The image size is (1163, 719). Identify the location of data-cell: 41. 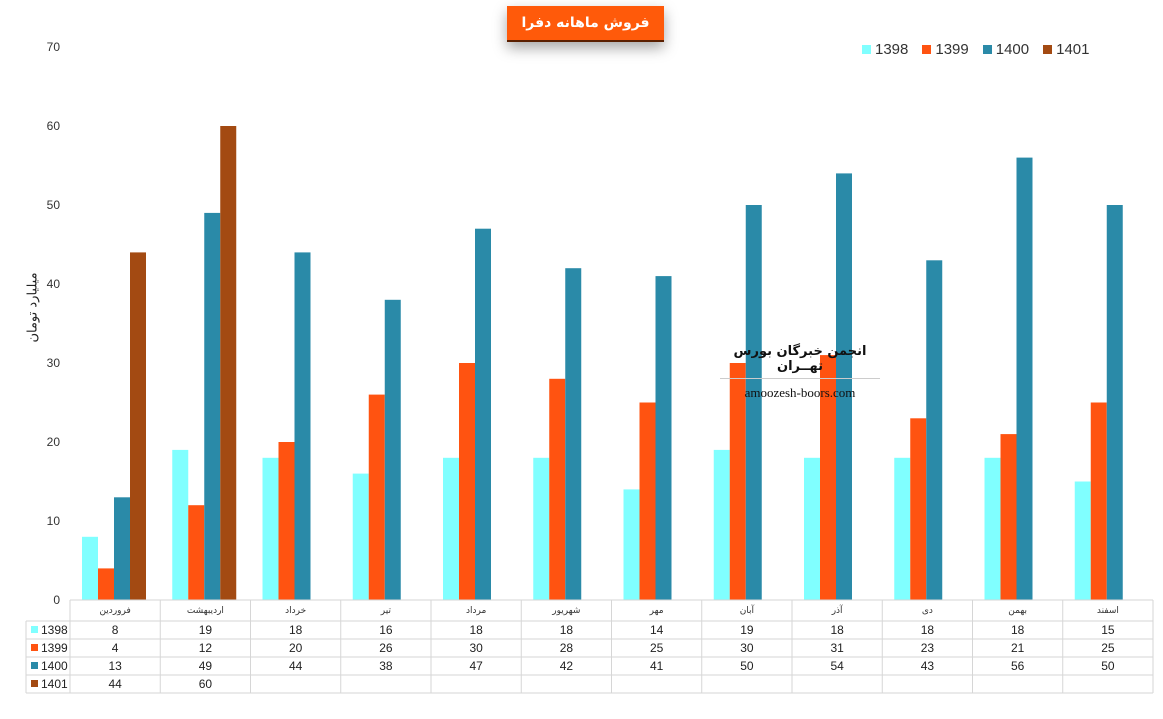
(657, 666).